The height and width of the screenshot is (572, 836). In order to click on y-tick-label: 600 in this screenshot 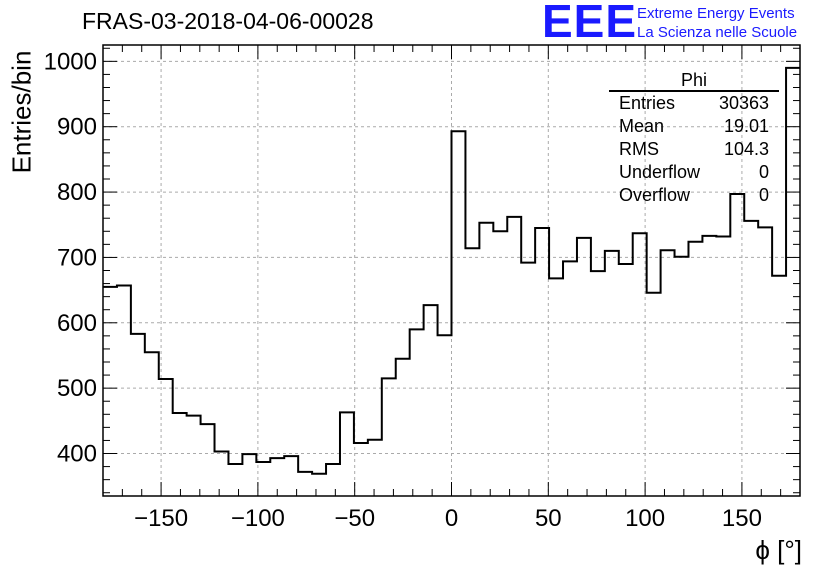, I will do `click(77, 323)`.